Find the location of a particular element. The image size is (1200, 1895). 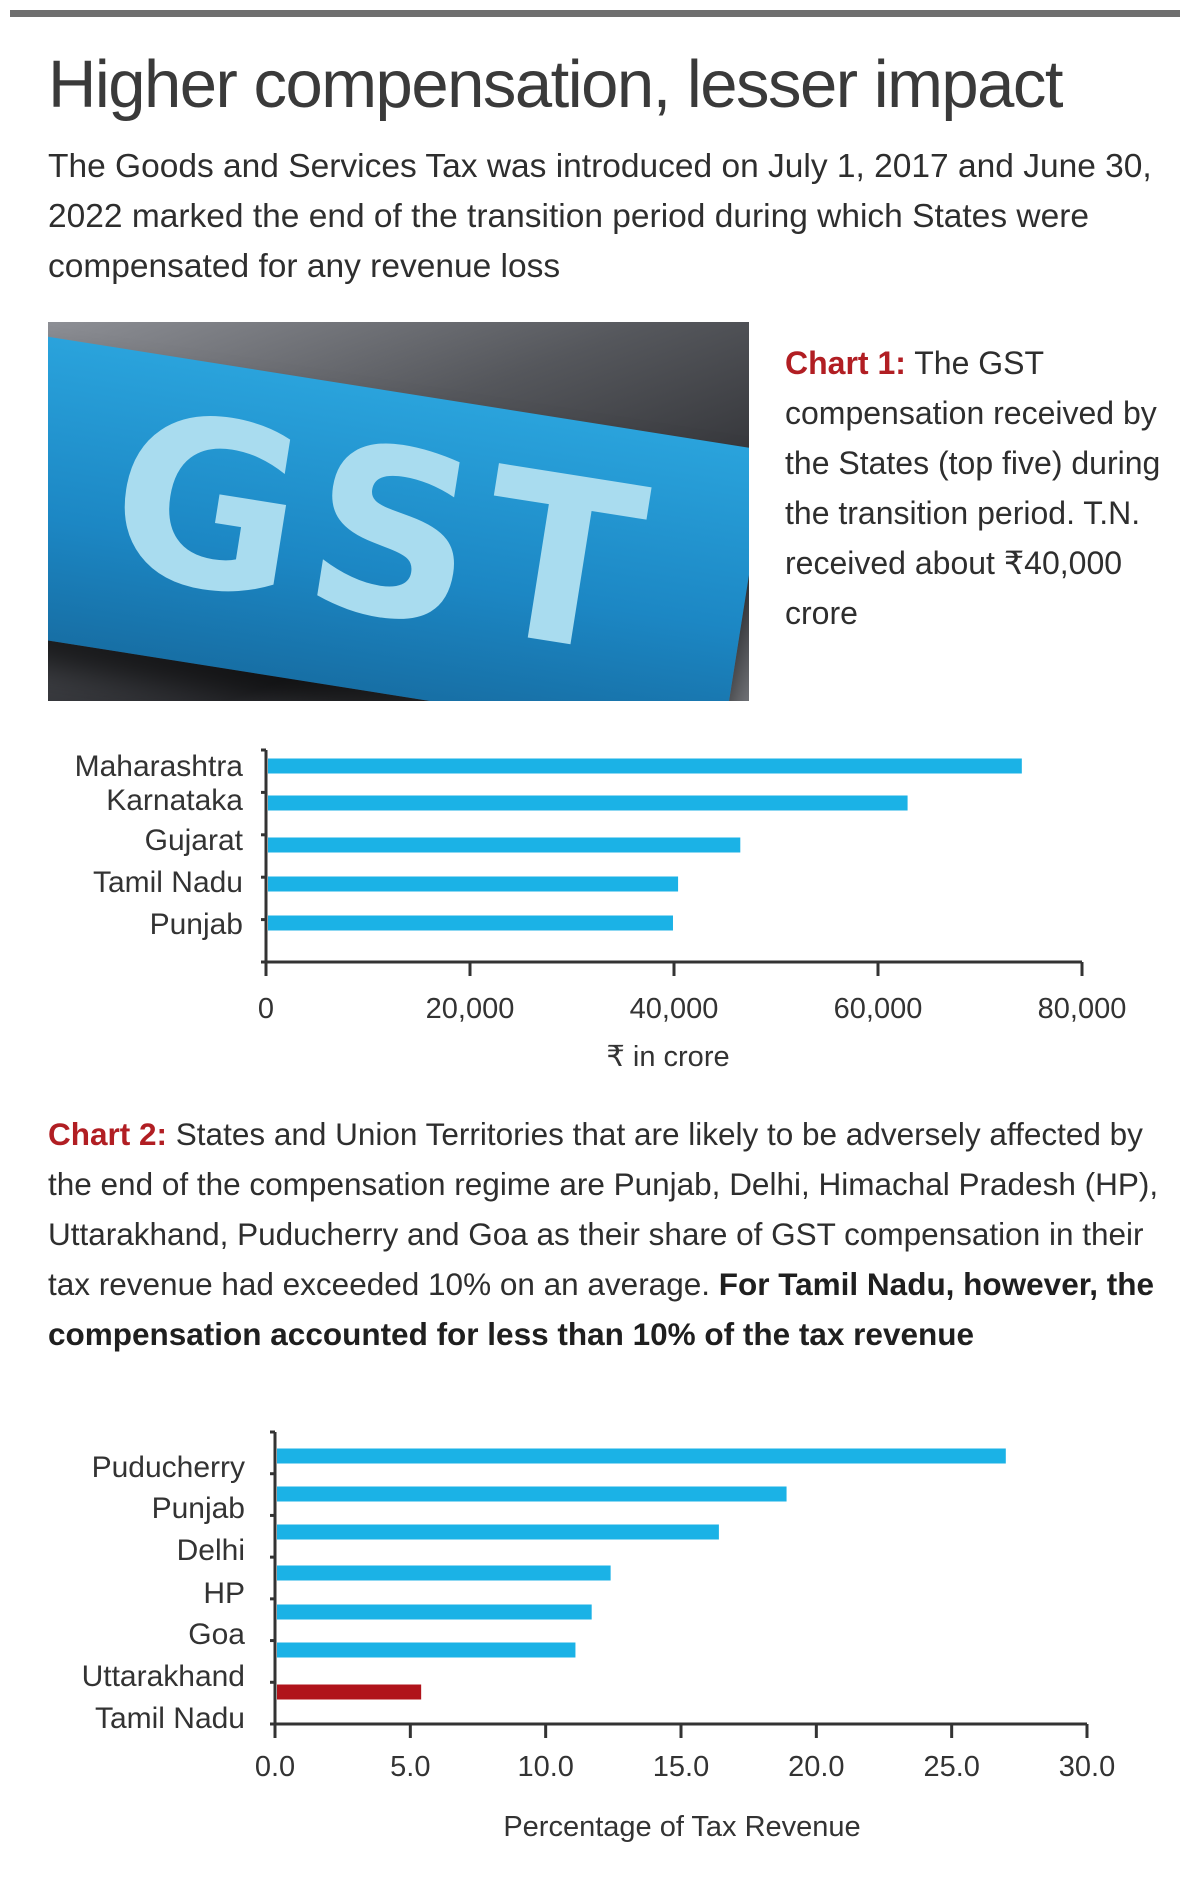

chart1-category-label: Punjab is located at coordinates (196, 924).